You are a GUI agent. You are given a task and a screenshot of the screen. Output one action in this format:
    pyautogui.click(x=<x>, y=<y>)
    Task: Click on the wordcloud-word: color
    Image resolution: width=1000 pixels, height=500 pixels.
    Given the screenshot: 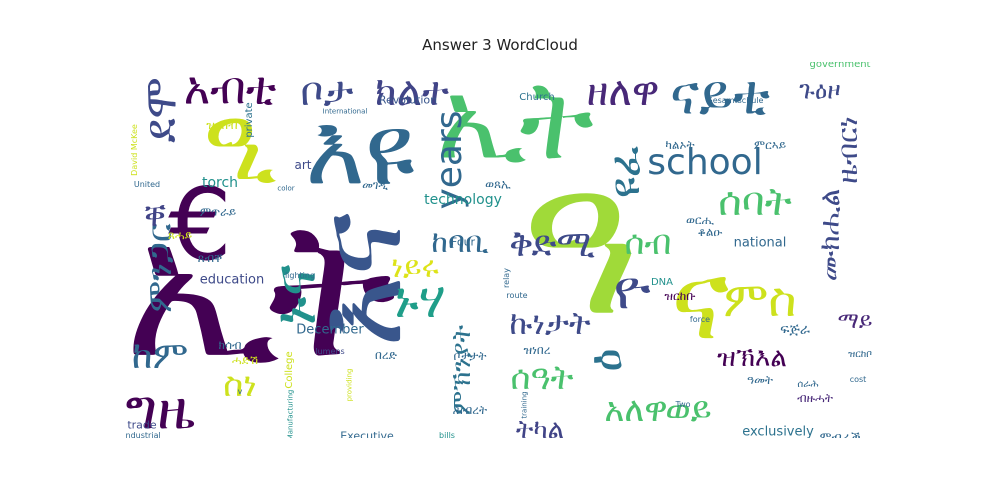 What is the action you would take?
    pyautogui.click(x=286, y=188)
    